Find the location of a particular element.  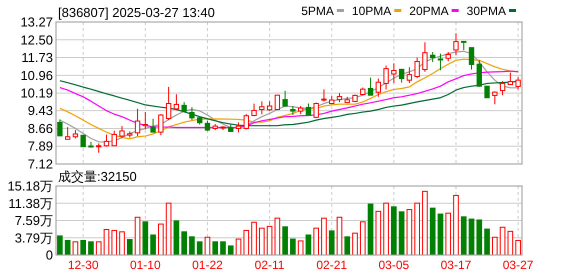

x-tick-label: 12-30 is located at coordinates (83, 265).